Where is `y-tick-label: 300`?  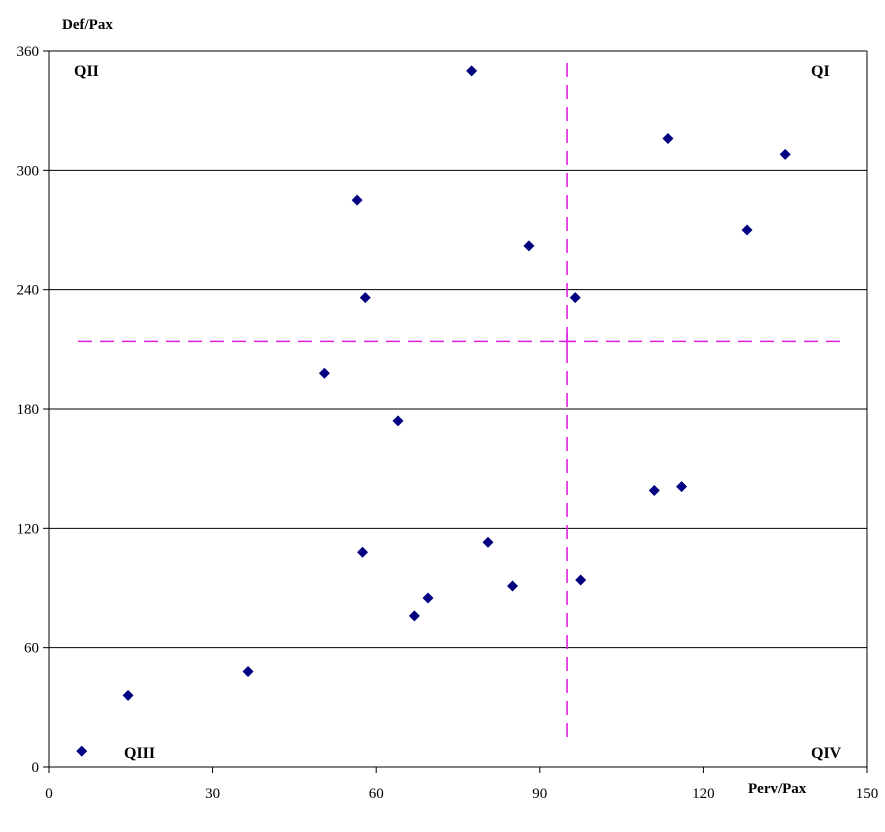
y-tick-label: 300 is located at coordinates (28, 171).